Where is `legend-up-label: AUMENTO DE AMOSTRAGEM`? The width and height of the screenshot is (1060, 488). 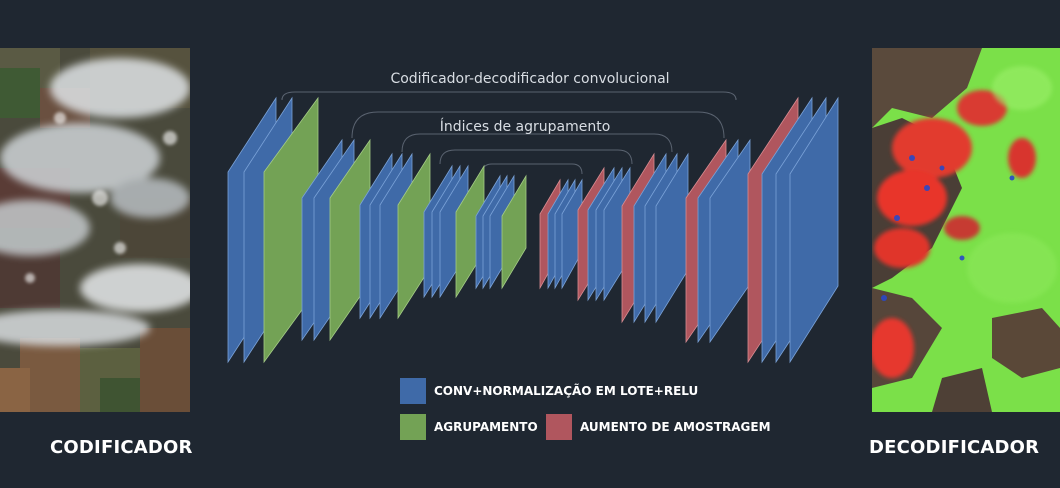
legend-up-label: AUMENTO DE AMOSTRAGEM is located at coordinates (675, 427).